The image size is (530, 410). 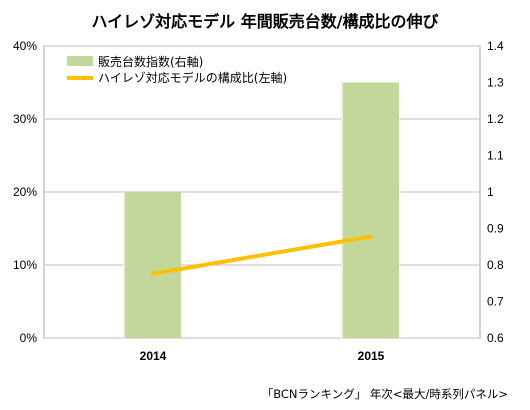 What do you see at coordinates (25, 265) in the screenshot?
I see `left-tick-label: 10%` at bounding box center [25, 265].